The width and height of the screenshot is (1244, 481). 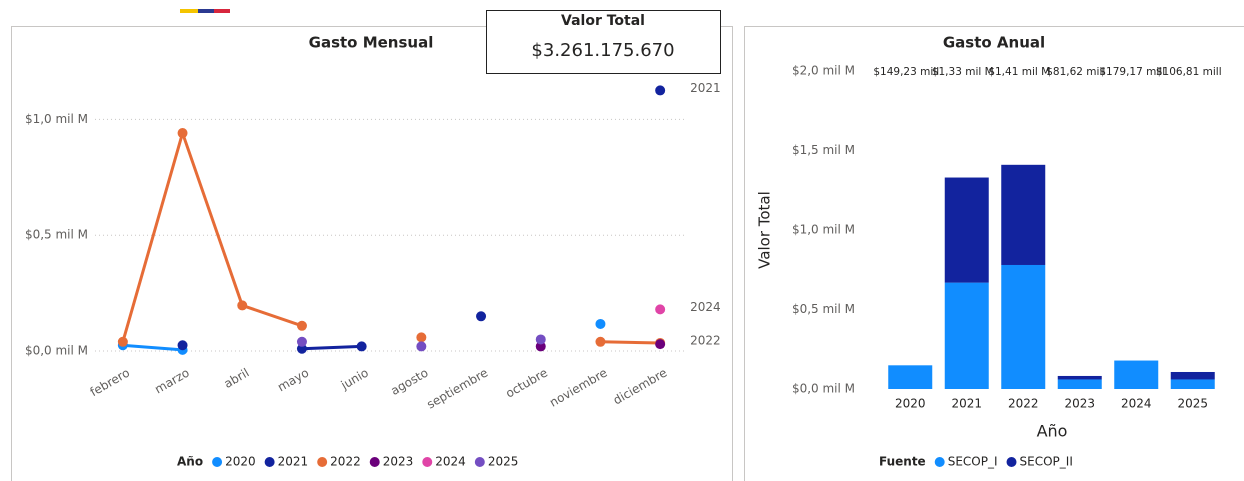 I want to click on x-tick-label: 2024, so click(x=1136, y=404).